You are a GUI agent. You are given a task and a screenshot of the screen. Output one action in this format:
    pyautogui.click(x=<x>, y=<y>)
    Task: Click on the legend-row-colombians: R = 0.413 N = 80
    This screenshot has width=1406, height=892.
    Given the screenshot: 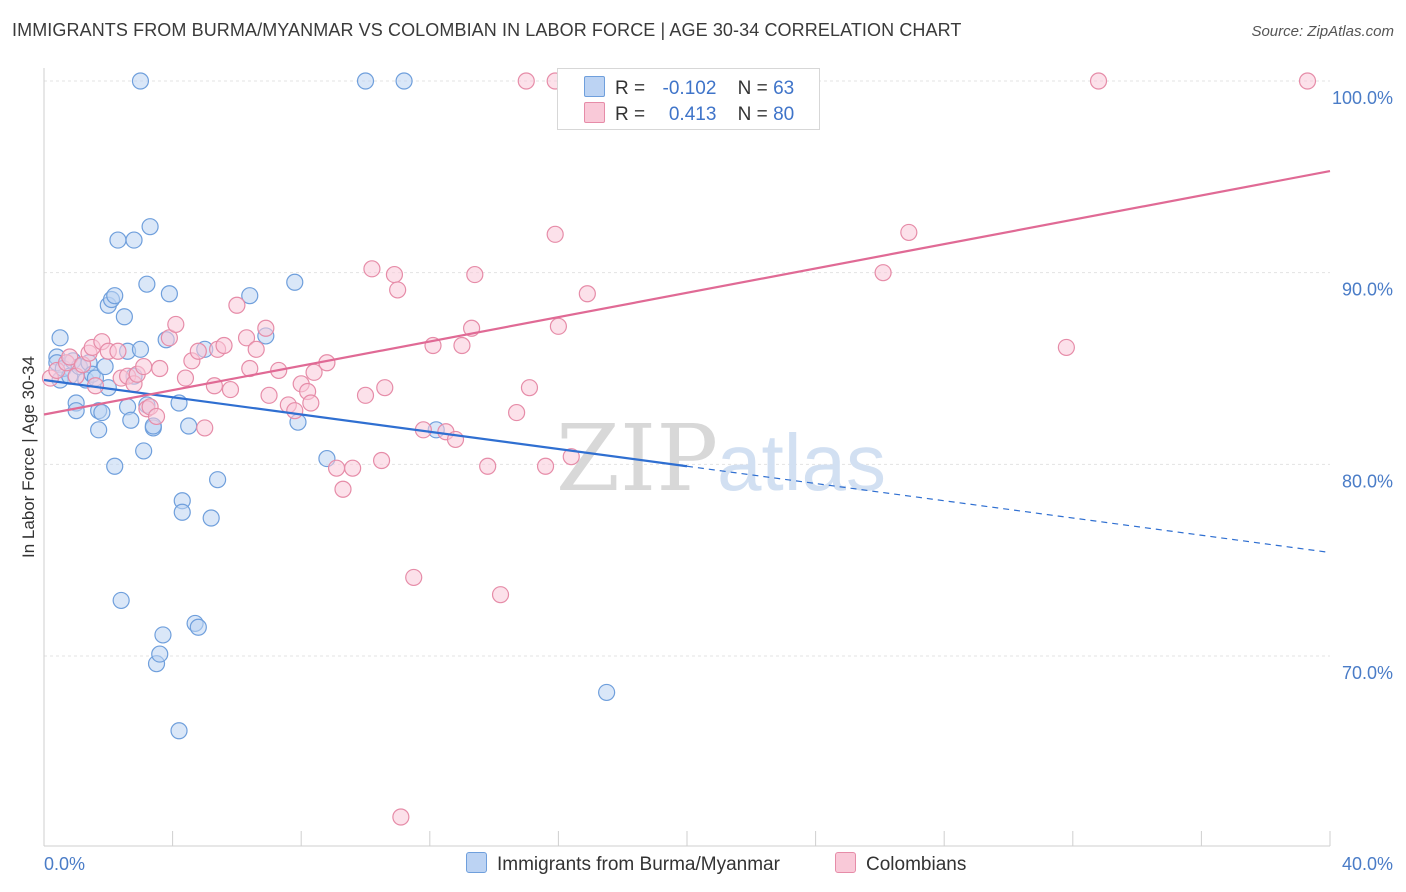 What is the action you would take?
    pyautogui.click(x=689, y=114)
    